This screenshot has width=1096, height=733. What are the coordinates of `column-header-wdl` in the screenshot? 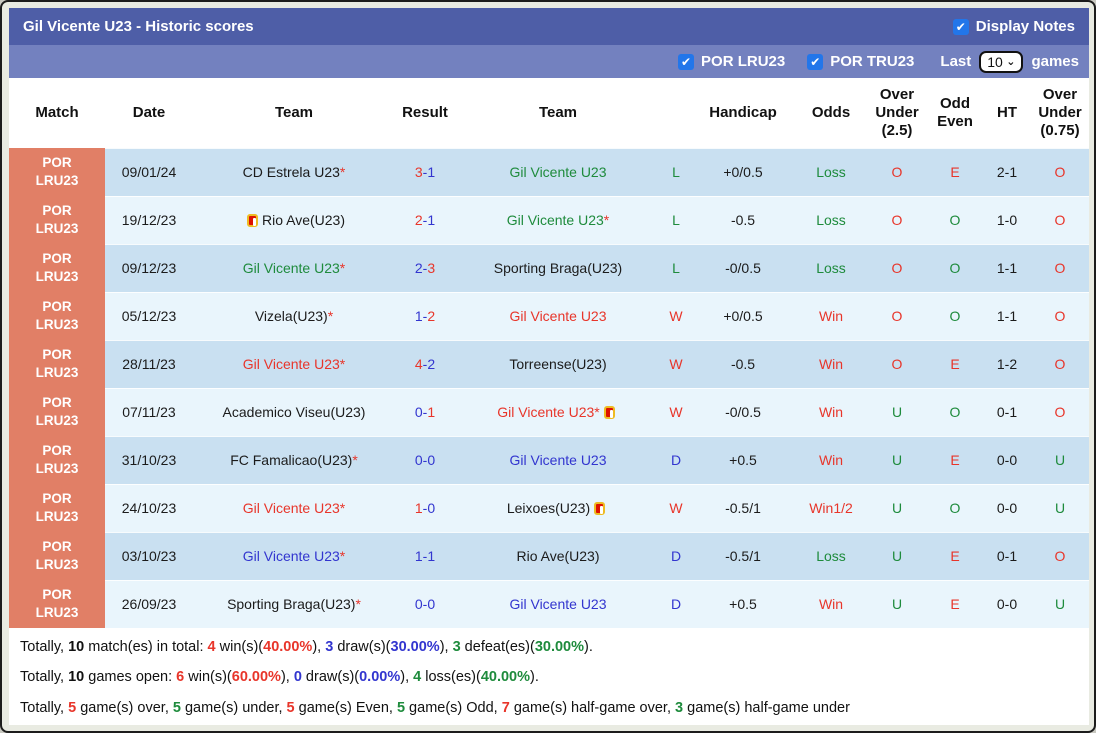 It's located at (676, 113).